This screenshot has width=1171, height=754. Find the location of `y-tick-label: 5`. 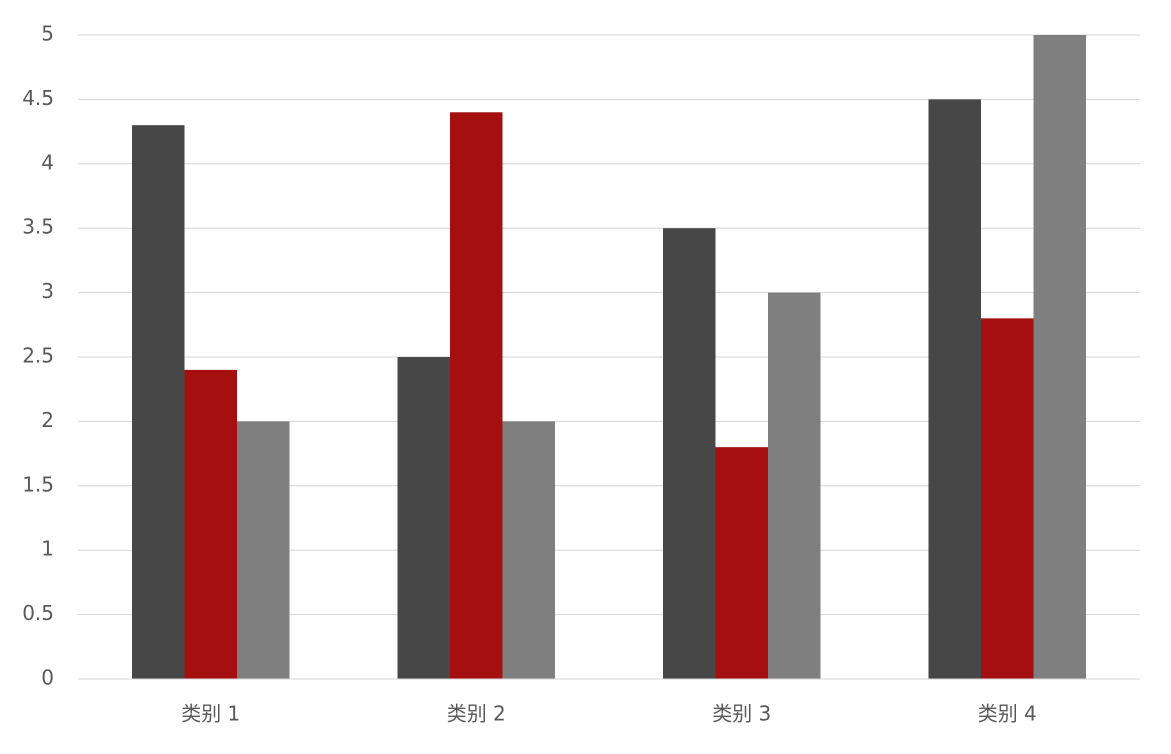

y-tick-label: 5 is located at coordinates (47, 34).